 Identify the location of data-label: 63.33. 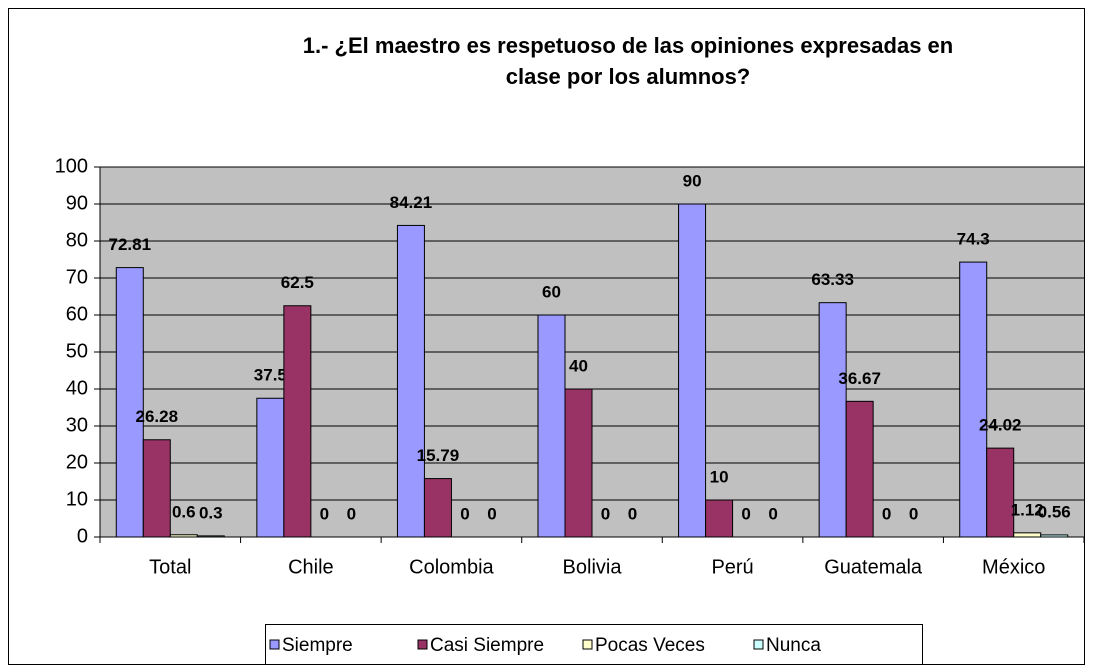
(832, 279).